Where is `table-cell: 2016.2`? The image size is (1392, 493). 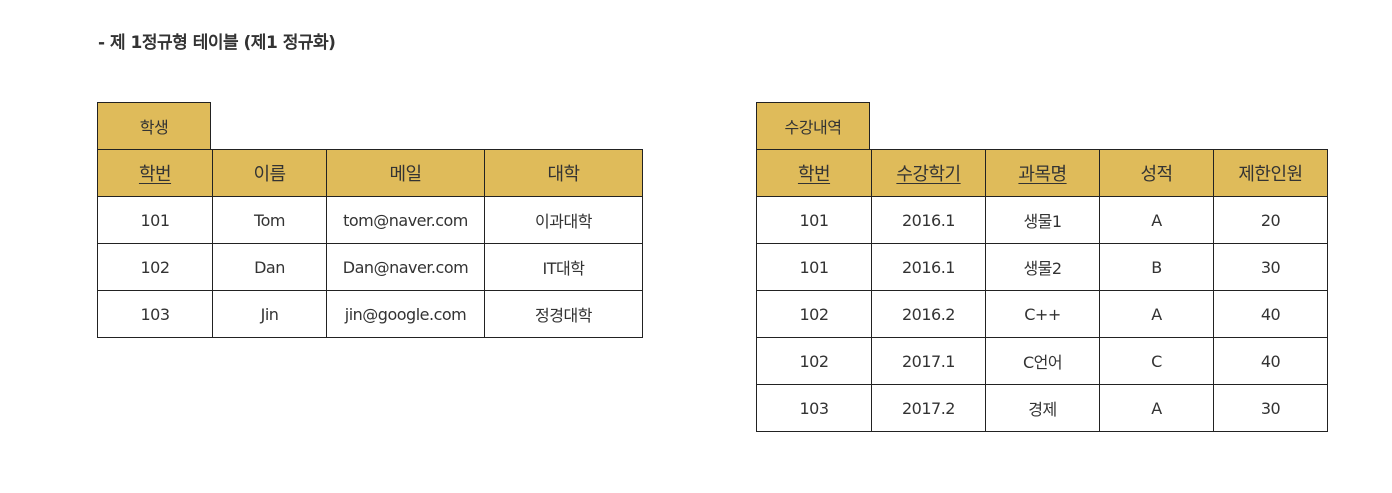 table-cell: 2016.2 is located at coordinates (928, 314).